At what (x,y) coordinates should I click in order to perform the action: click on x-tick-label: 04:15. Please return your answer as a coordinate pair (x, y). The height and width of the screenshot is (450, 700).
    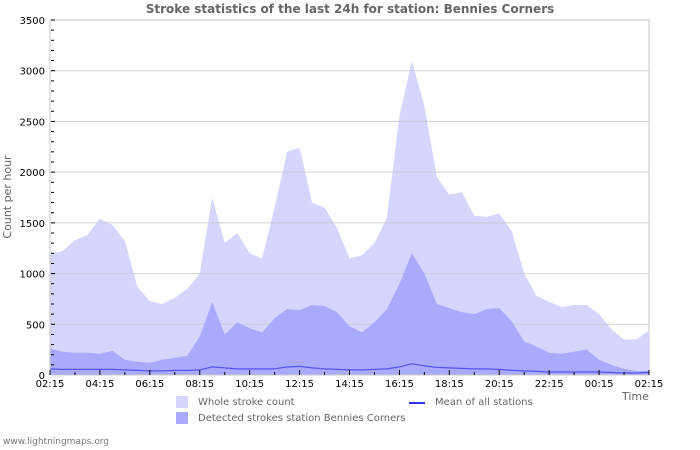
    Looking at the image, I should click on (100, 384).